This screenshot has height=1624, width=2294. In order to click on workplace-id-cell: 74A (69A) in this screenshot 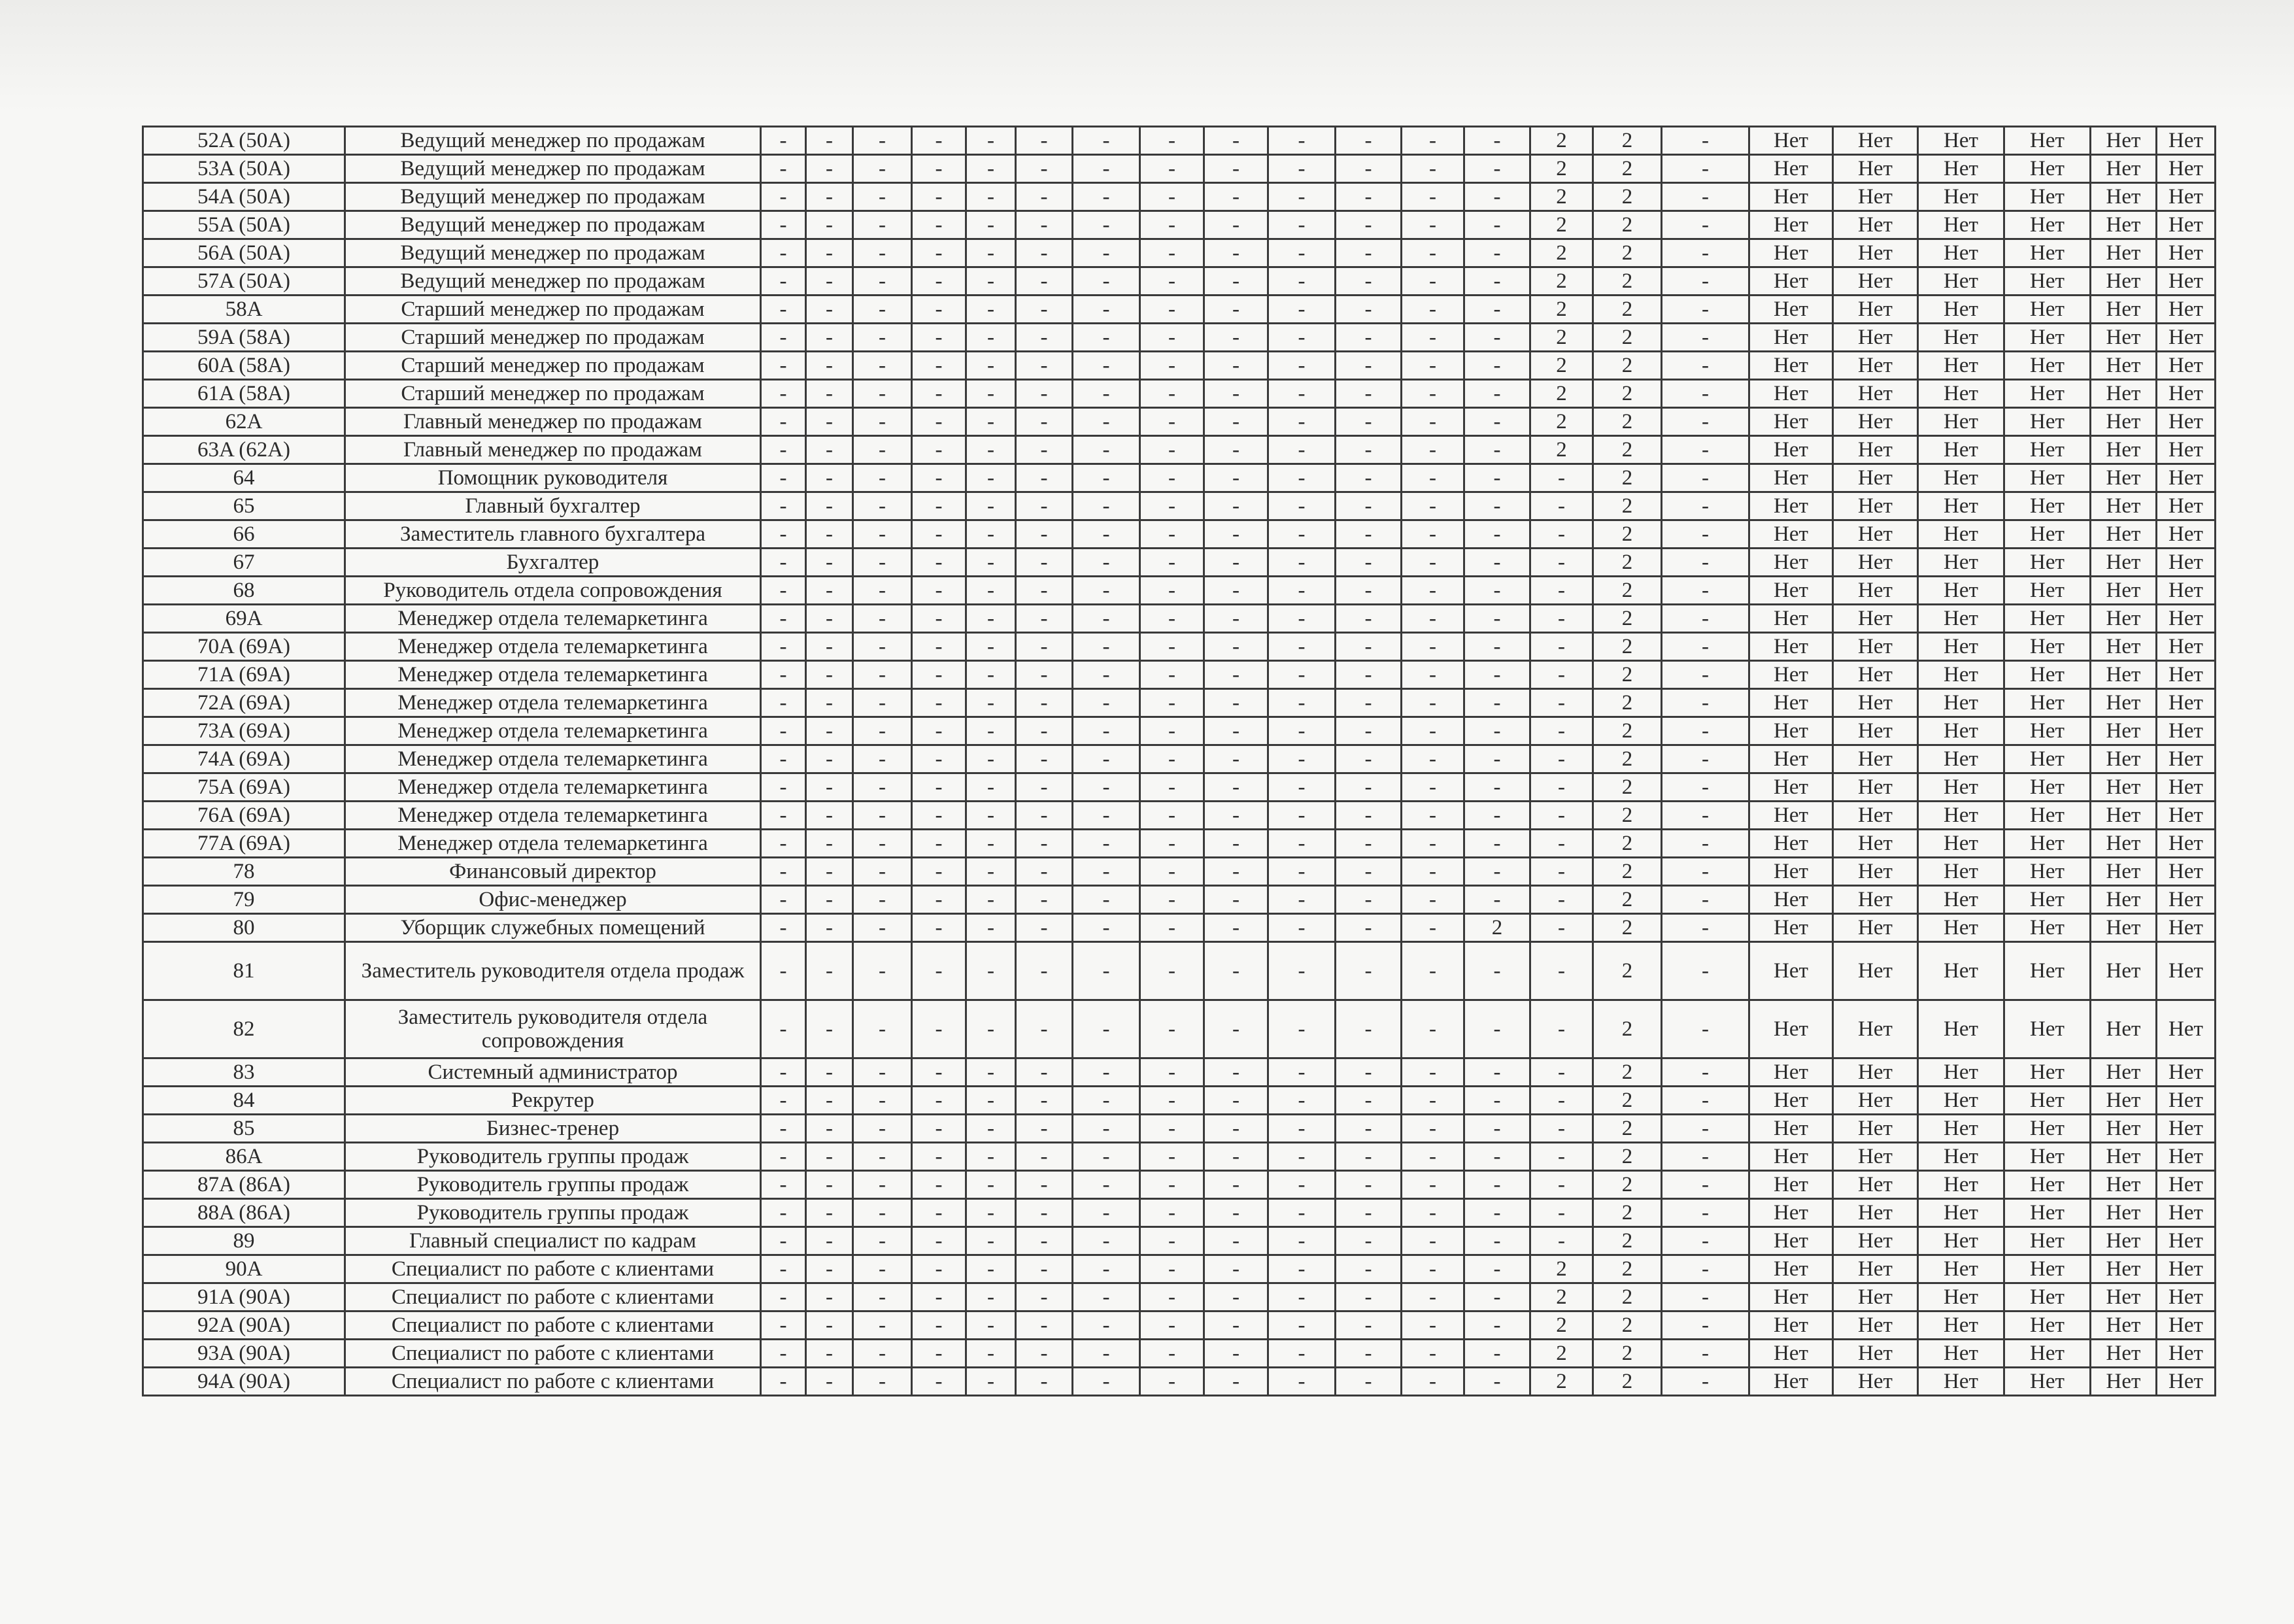, I will do `click(244, 759)`.